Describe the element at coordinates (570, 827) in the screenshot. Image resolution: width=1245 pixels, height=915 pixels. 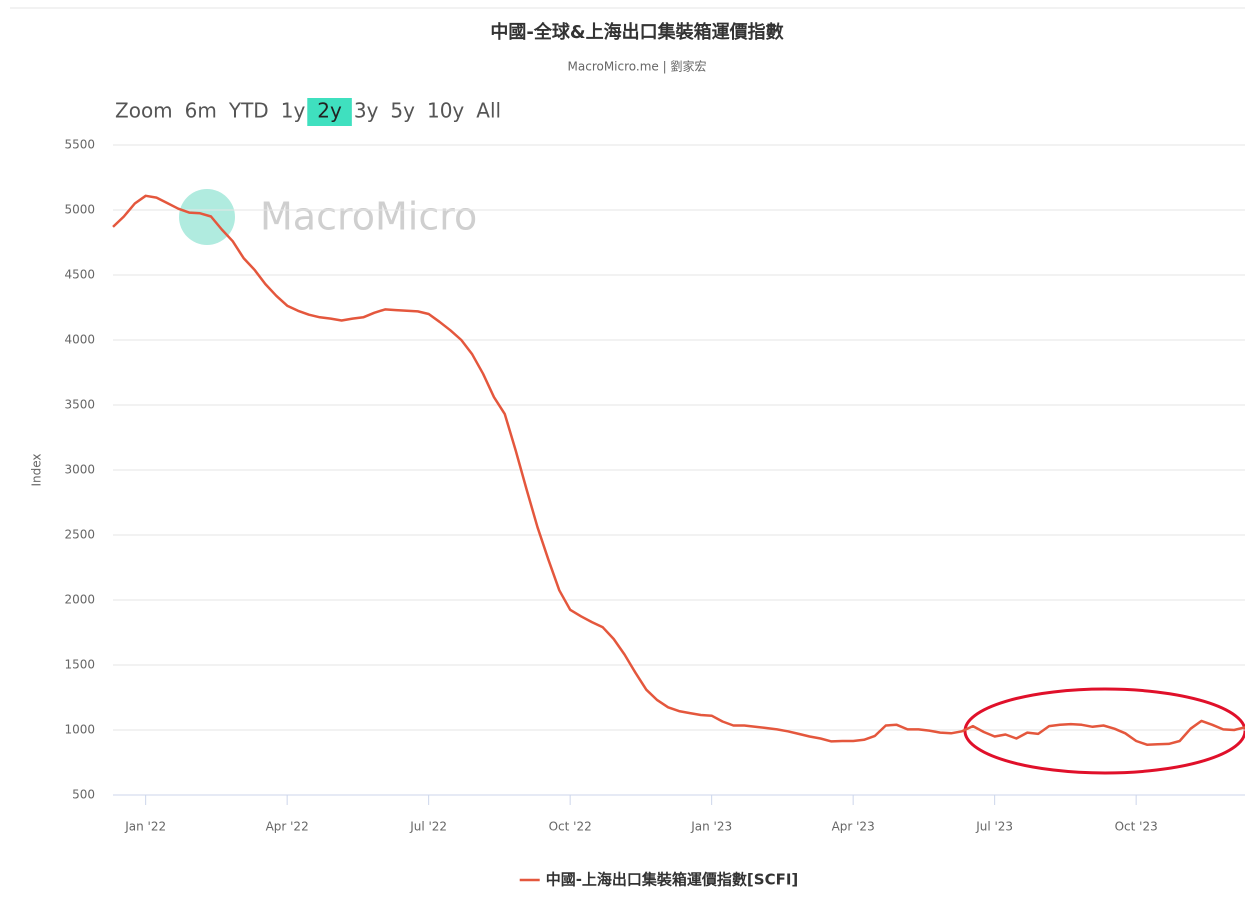
I see `x-tick-label: Oct '22` at that location.